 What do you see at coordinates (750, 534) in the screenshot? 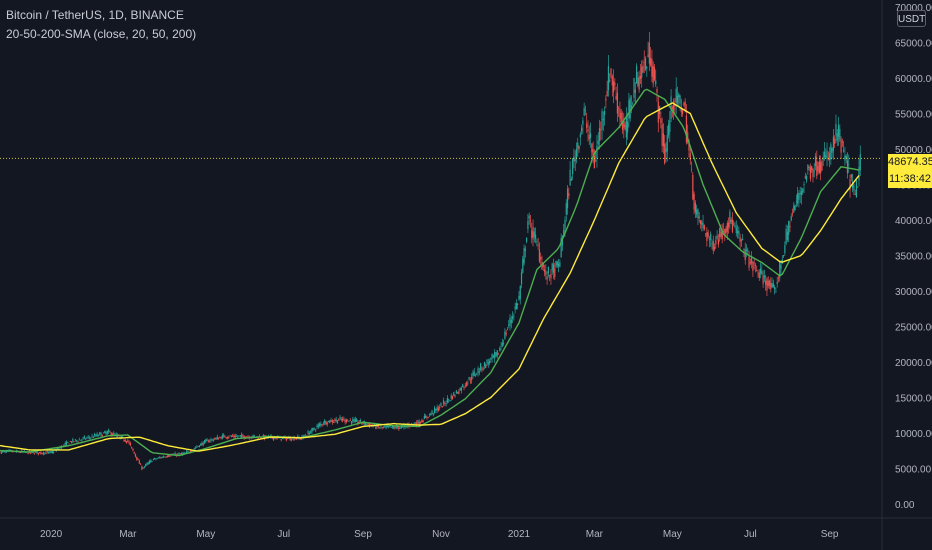
I see `x-tick-label: Jul` at bounding box center [750, 534].